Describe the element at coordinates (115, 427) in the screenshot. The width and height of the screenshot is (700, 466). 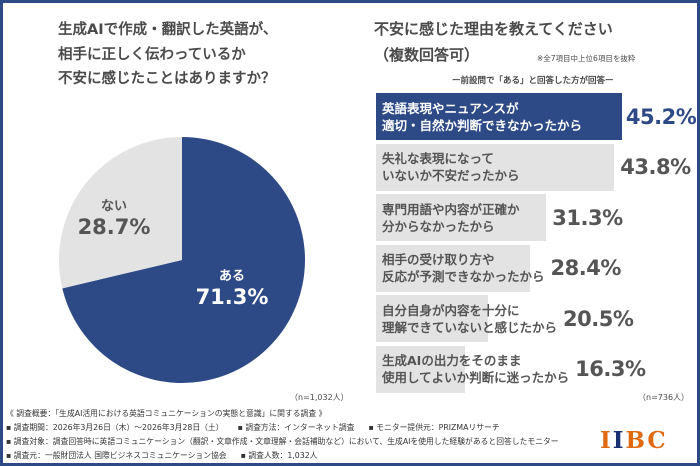
I see `footer-item: ▪ 調査期間：2026年3月26日（木）～2026年3月28日（土）` at that location.